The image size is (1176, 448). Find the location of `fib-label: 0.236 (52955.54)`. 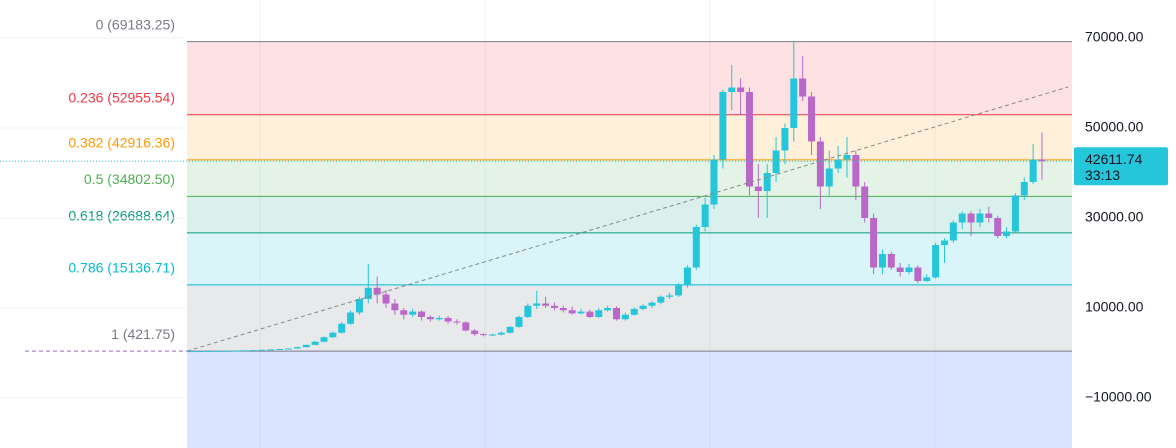

fib-label: 0.236 (52955.54) is located at coordinates (121, 97).